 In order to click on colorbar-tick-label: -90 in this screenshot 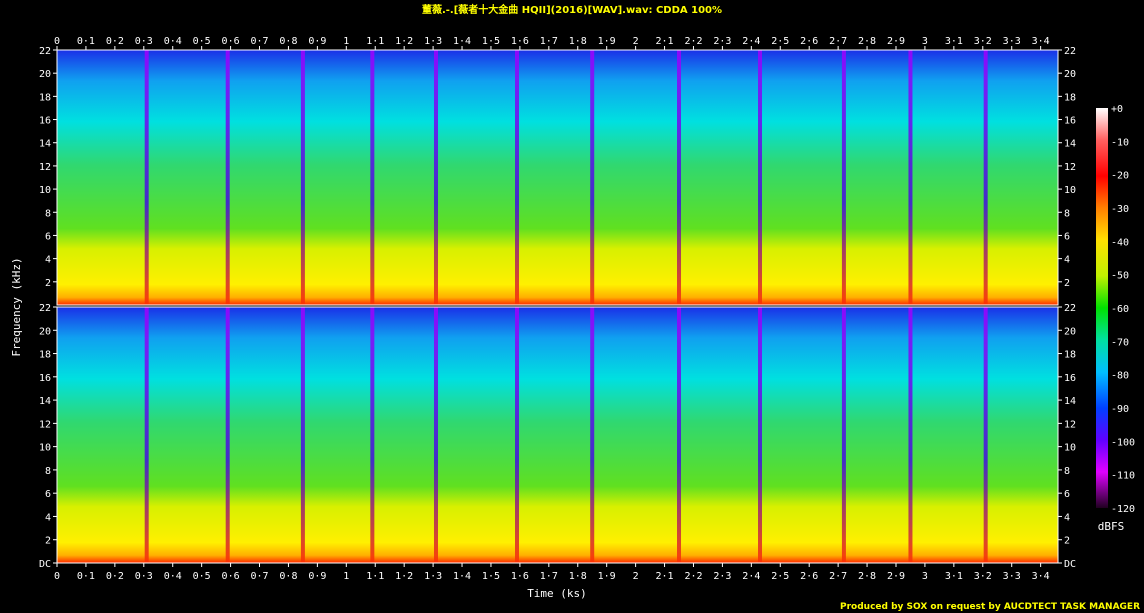, I will do `click(1120, 409)`.